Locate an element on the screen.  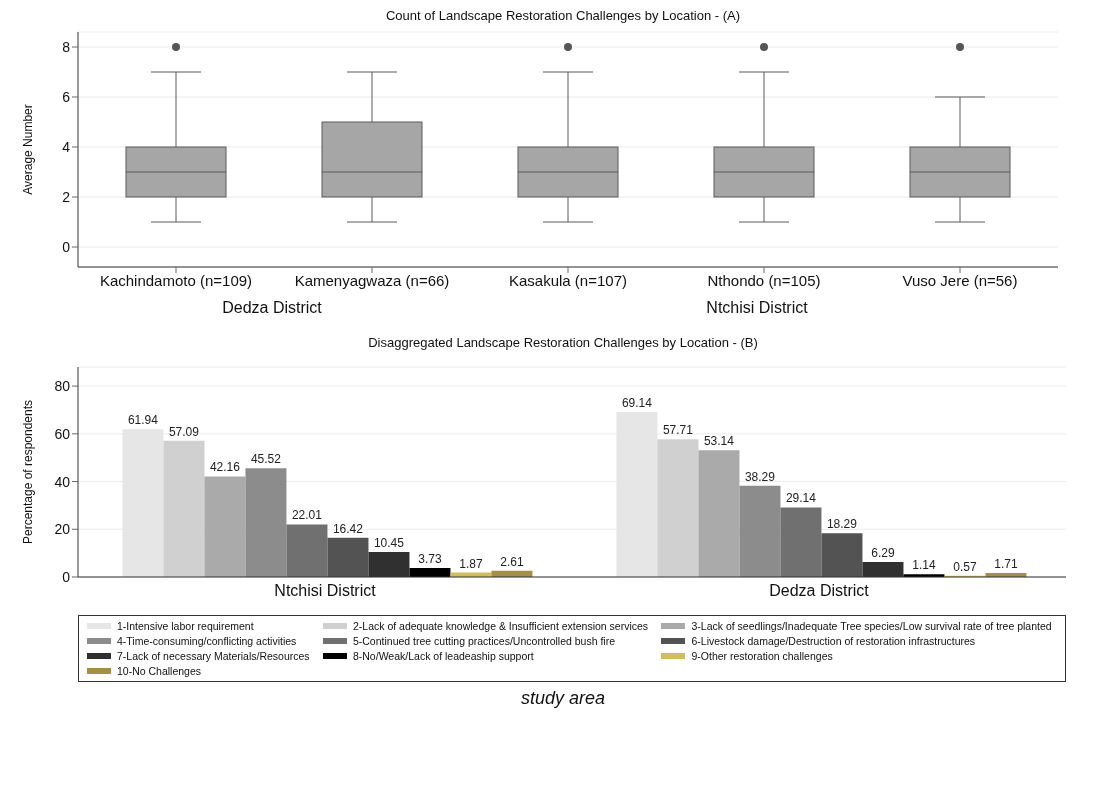
legend-label: 1-Intensive labor requirement is located at coordinates (185, 626).